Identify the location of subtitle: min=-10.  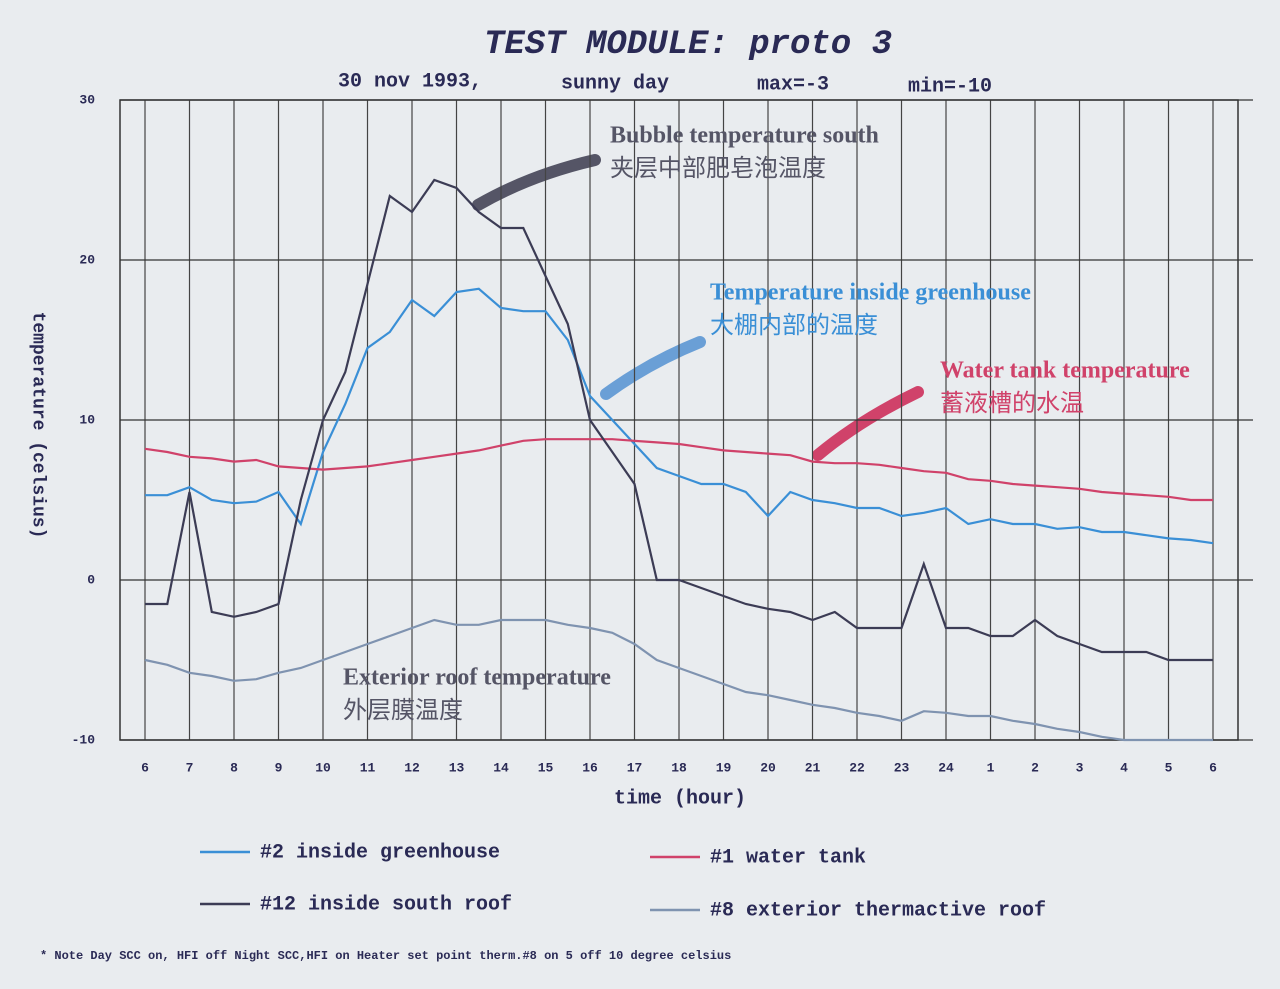
(950, 86).